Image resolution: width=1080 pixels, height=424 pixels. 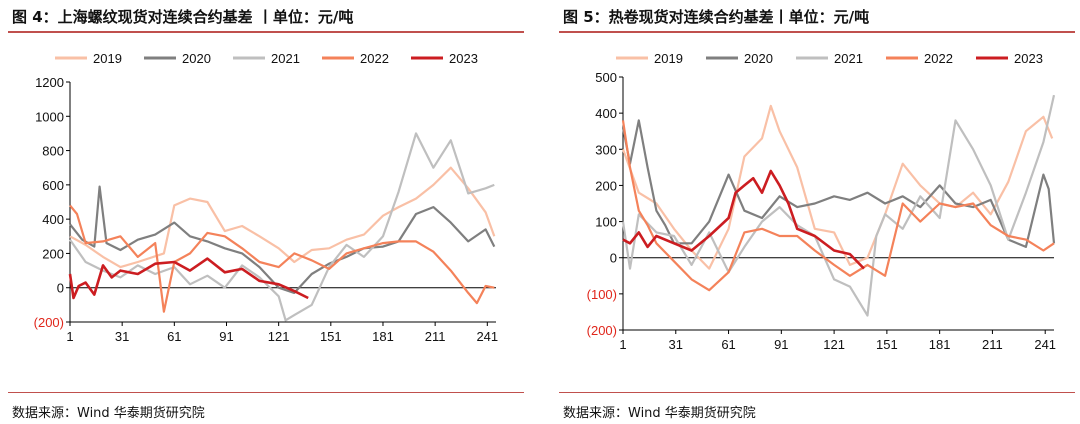 What do you see at coordinates (49, 82) in the screenshot?
I see `y-tick-label: 1200` at bounding box center [49, 82].